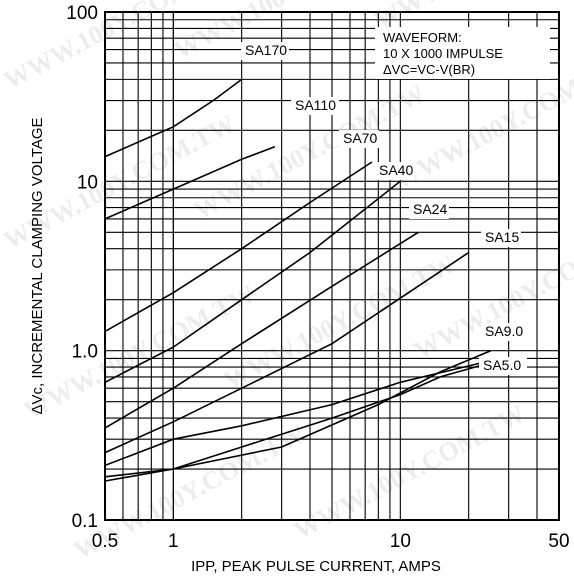  Describe the element at coordinates (316, 566) in the screenshot. I see `x-axis-label: IPP, PEAK PULSE CURRENT, AMPS` at that location.